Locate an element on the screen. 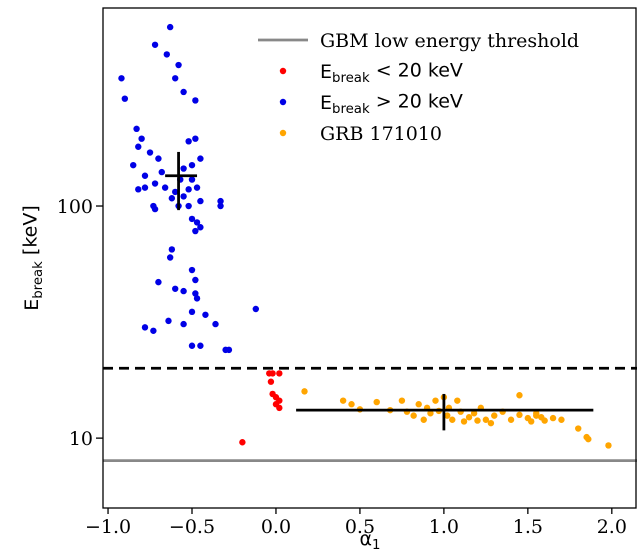 The height and width of the screenshot is (551, 638). y-axis-label-main: E is located at coordinates (32, 305).